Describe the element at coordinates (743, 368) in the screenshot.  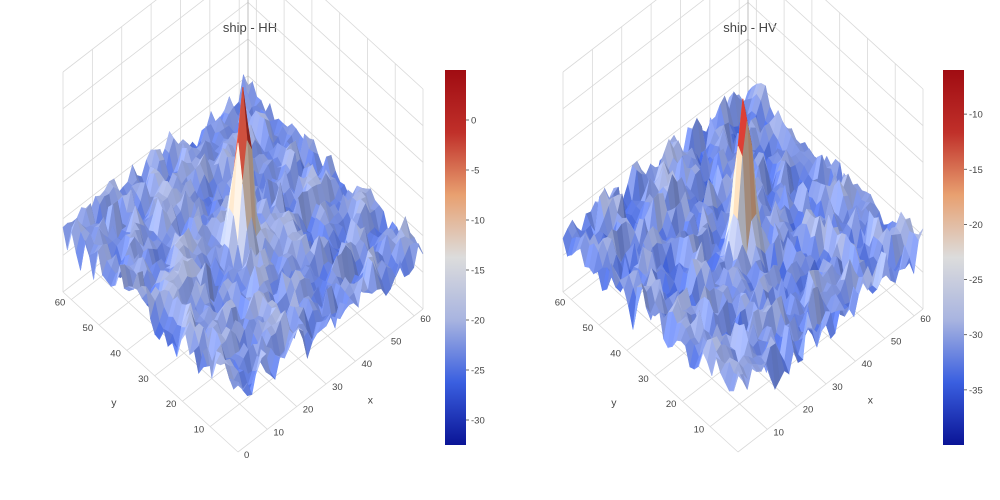
I see `axis-ticks: 10 20 30 40 50 60 10 20 30 40 50 60 x y` at that location.